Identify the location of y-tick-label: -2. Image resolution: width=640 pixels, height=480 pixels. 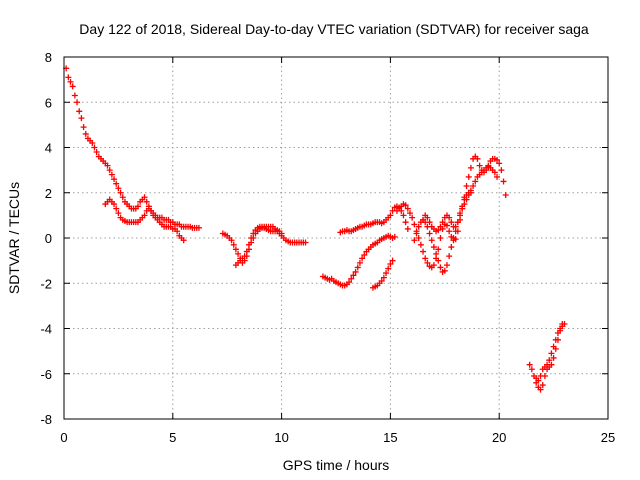
(46, 283).